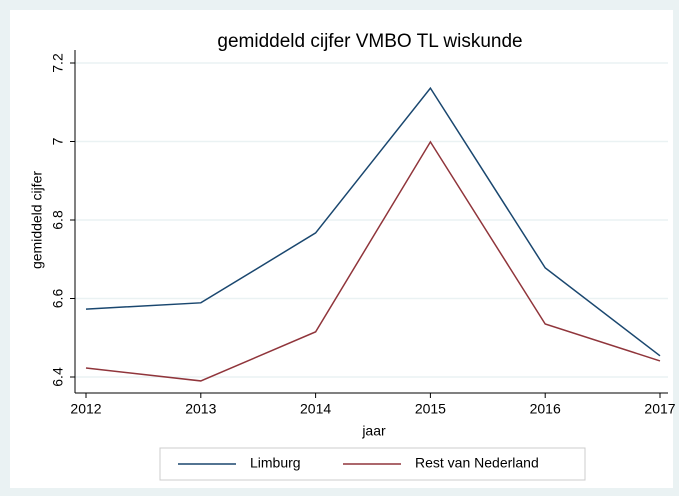 The width and height of the screenshot is (679, 496). I want to click on x-tick-label: 2012, so click(85, 409).